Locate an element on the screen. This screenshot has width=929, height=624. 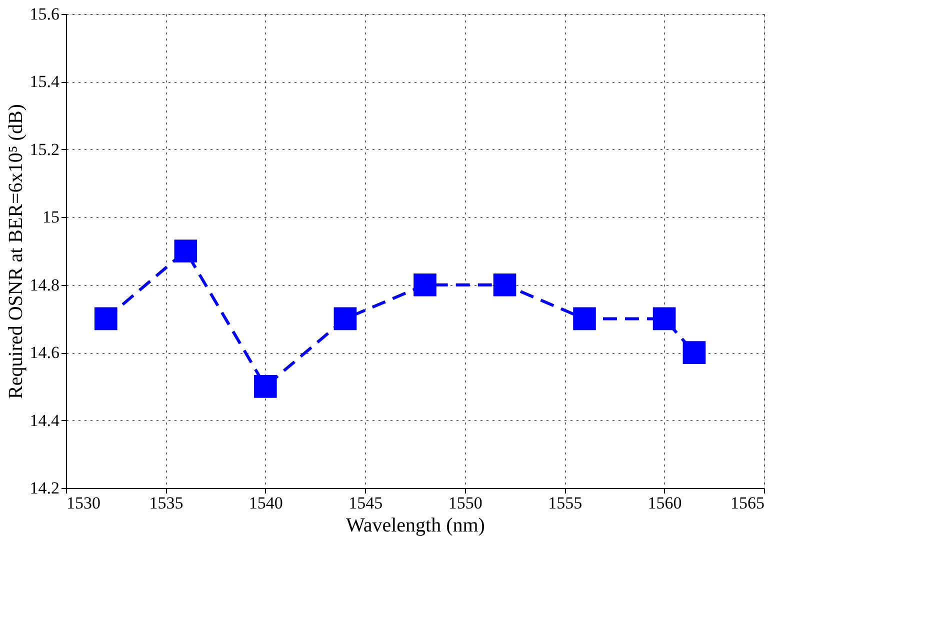
x-tick-label: 1540 is located at coordinates (265, 503).